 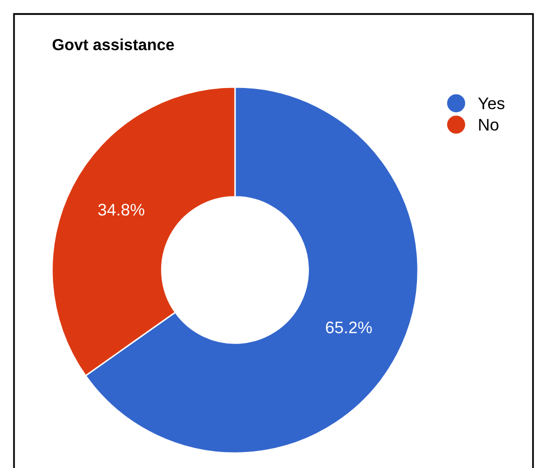 I want to click on data-label: 34.8%, so click(x=121, y=210).